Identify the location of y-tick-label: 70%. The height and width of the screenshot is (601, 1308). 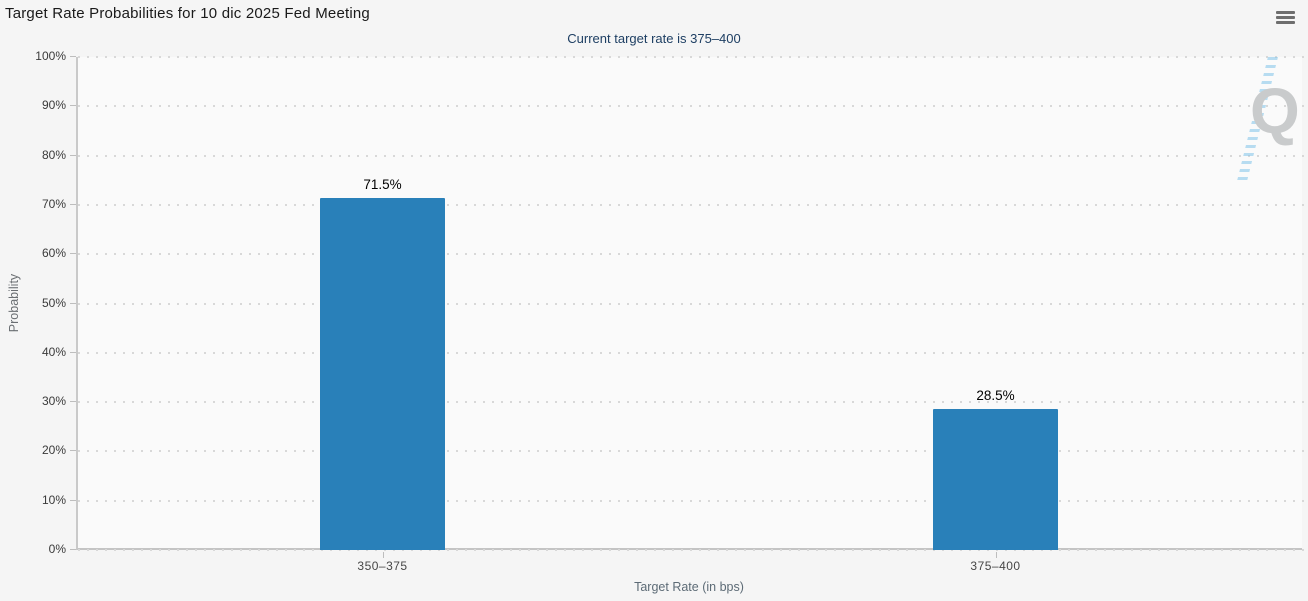
(53, 203).